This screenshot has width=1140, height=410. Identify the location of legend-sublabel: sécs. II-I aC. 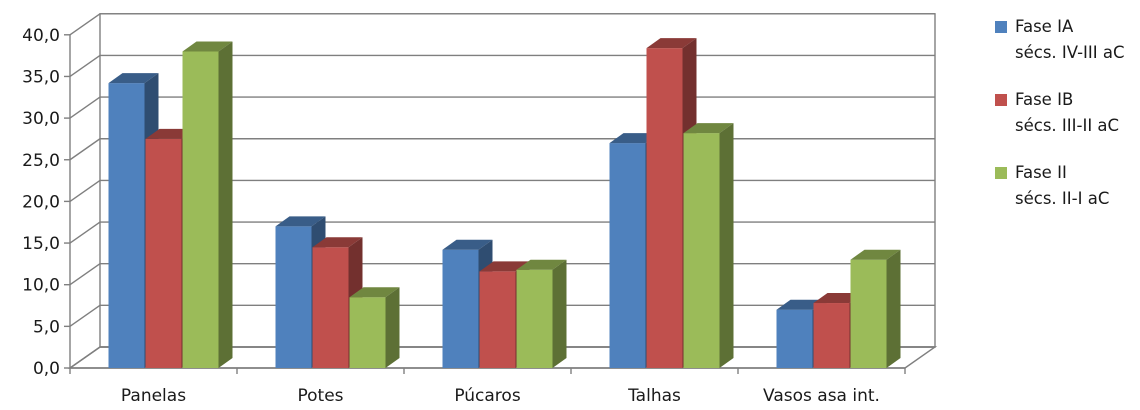
(1062, 198).